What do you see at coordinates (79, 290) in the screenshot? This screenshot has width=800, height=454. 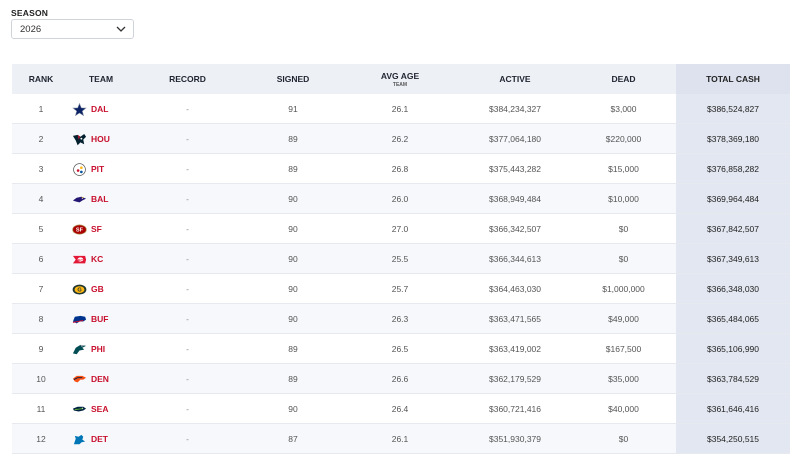 I see `svg-text: G` at bounding box center [79, 290].